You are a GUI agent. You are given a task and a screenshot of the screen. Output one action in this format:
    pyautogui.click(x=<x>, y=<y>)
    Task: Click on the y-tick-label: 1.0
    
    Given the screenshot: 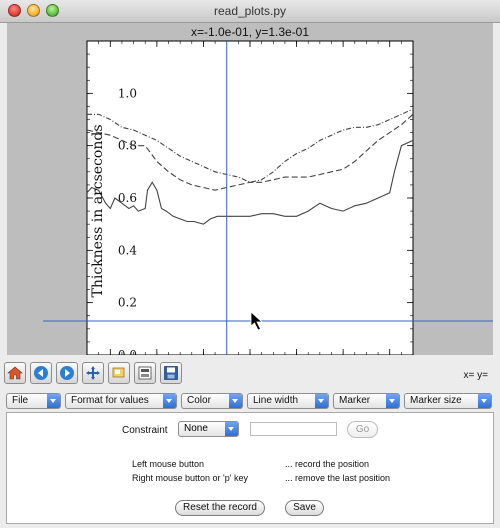 What is the action you would take?
    pyautogui.click(x=127, y=93)
    